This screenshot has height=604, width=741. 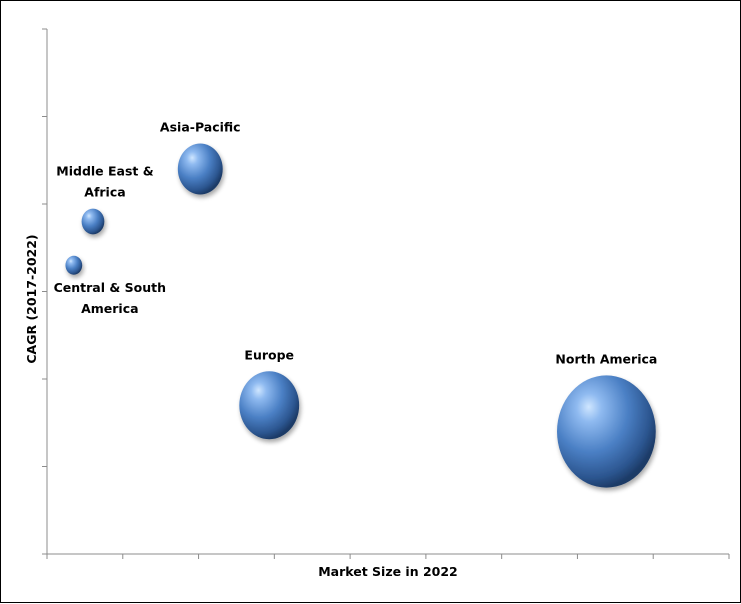 I want to click on bubble-label-line: America, so click(x=109, y=308).